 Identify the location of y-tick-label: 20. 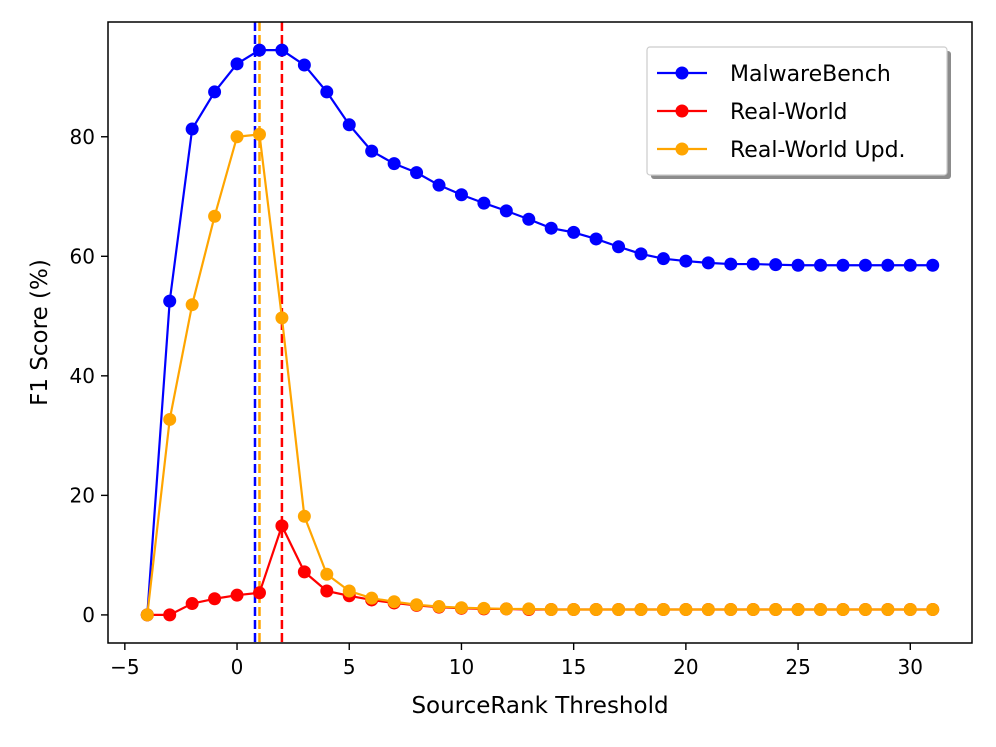
(82, 495).